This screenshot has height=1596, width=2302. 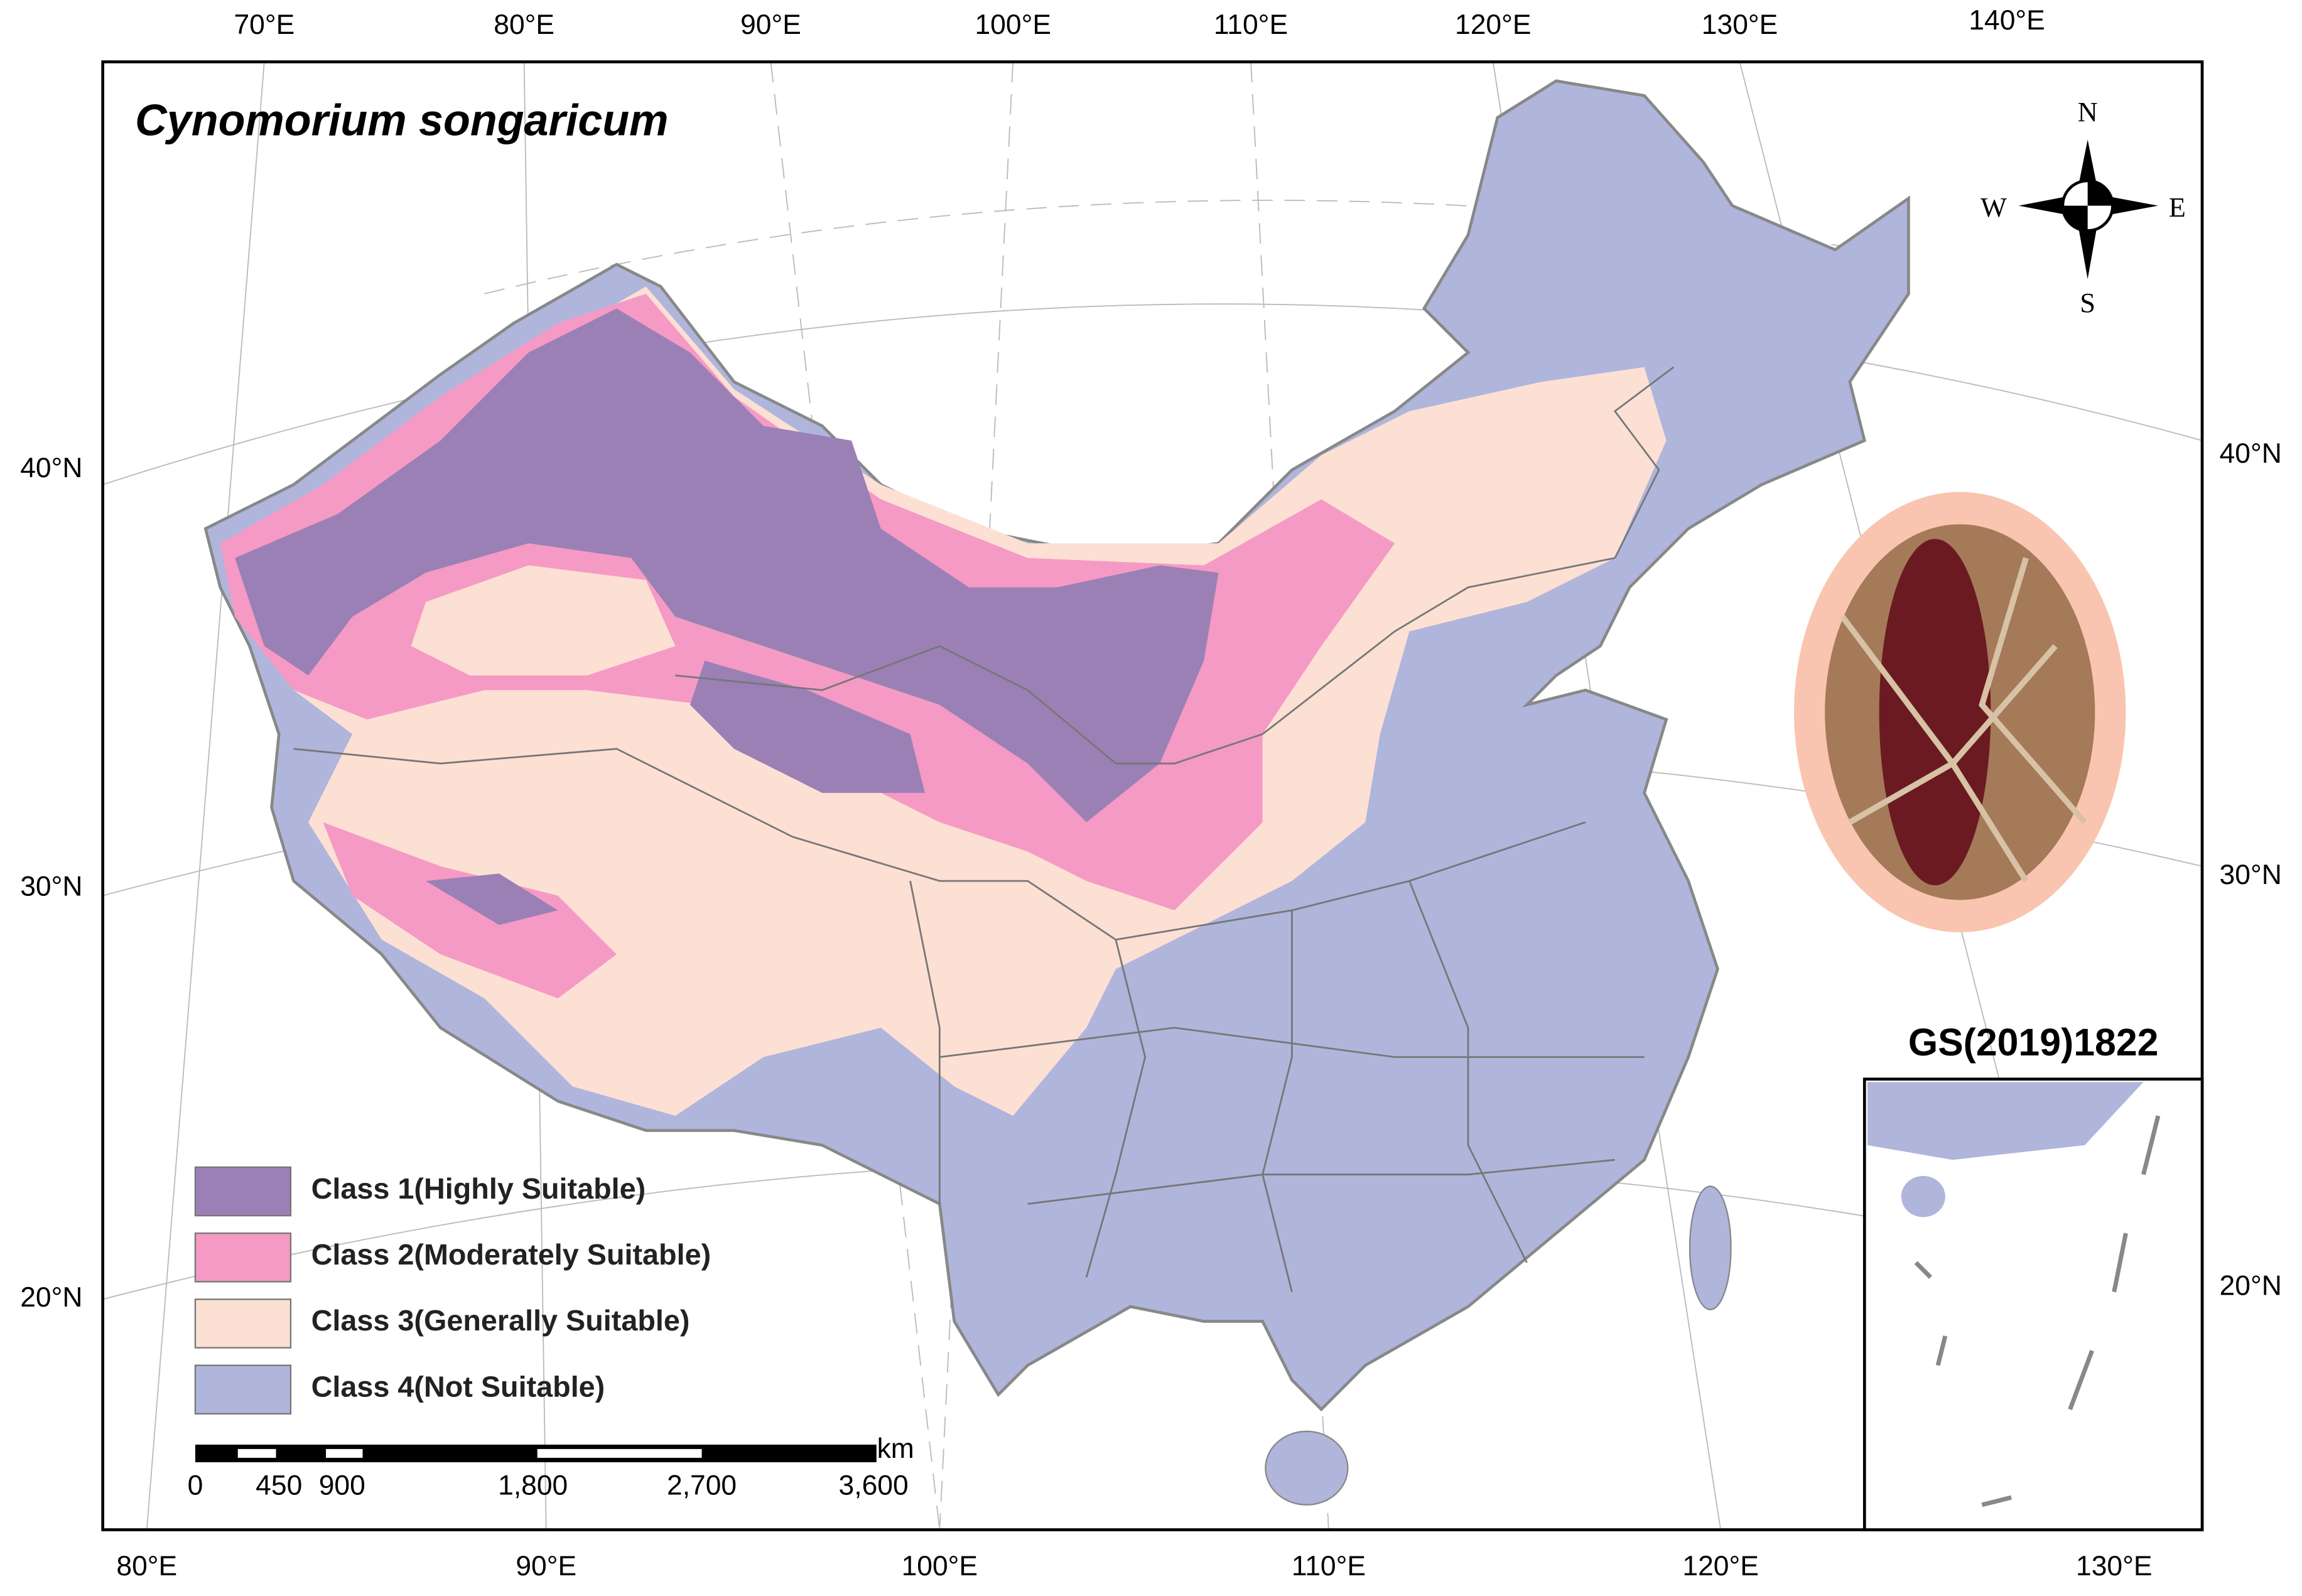 I want to click on suitability-zone, so click(x=543, y=620).